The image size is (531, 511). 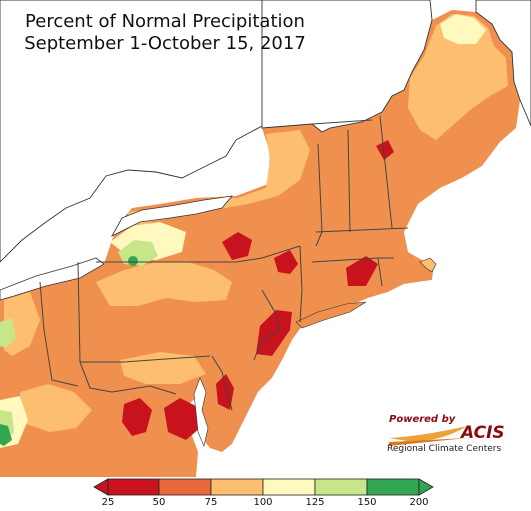 What do you see at coordinates (6, 435) in the screenshot?
I see `zone-150-200-va` at bounding box center [6, 435].